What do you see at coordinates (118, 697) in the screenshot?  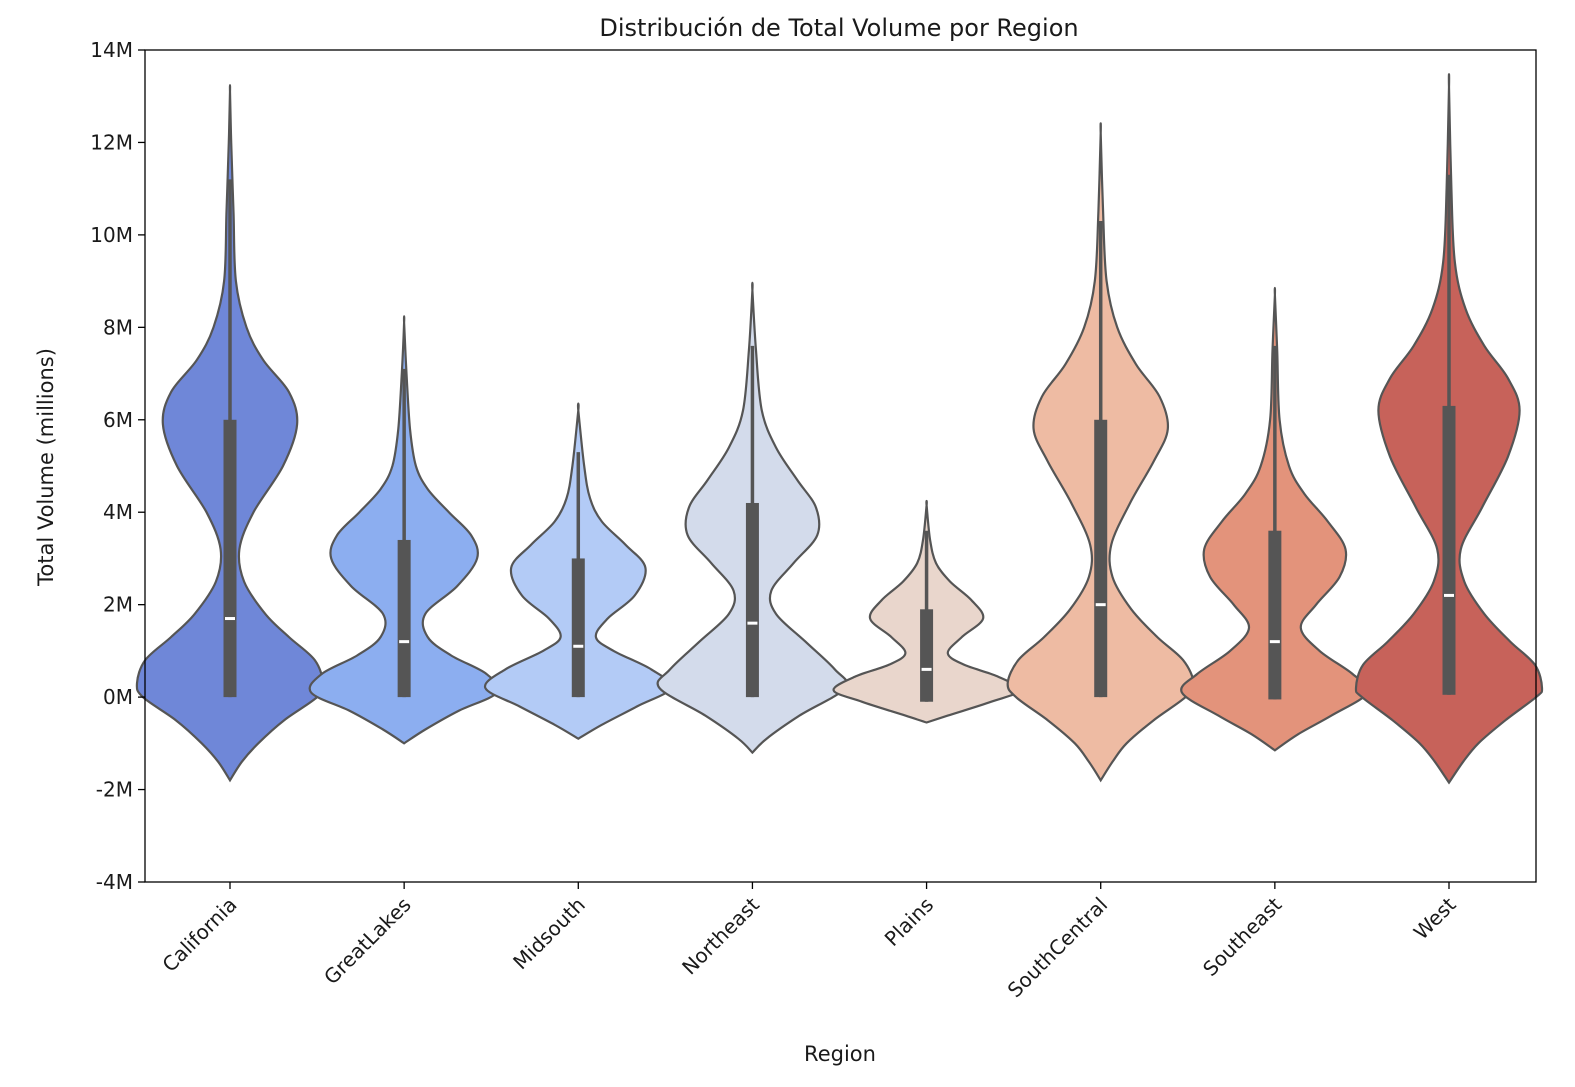 I see `y-tick-label: 0M` at bounding box center [118, 697].